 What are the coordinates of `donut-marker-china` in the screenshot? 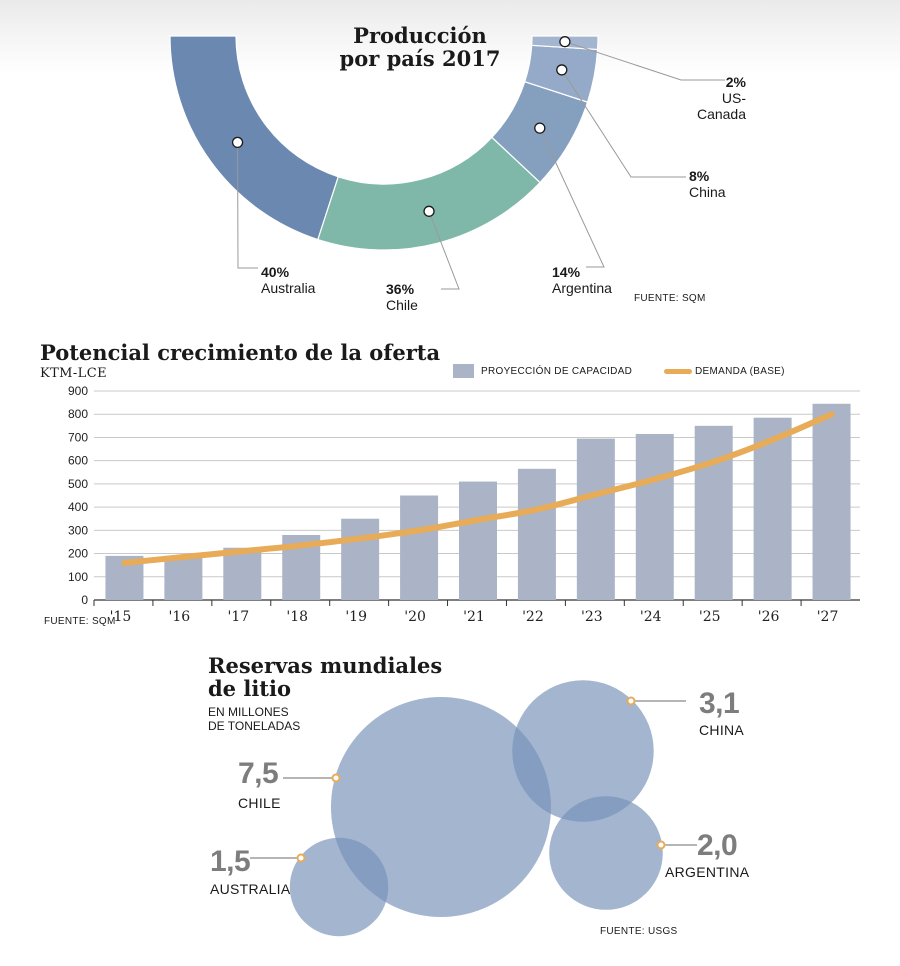 It's located at (562, 70).